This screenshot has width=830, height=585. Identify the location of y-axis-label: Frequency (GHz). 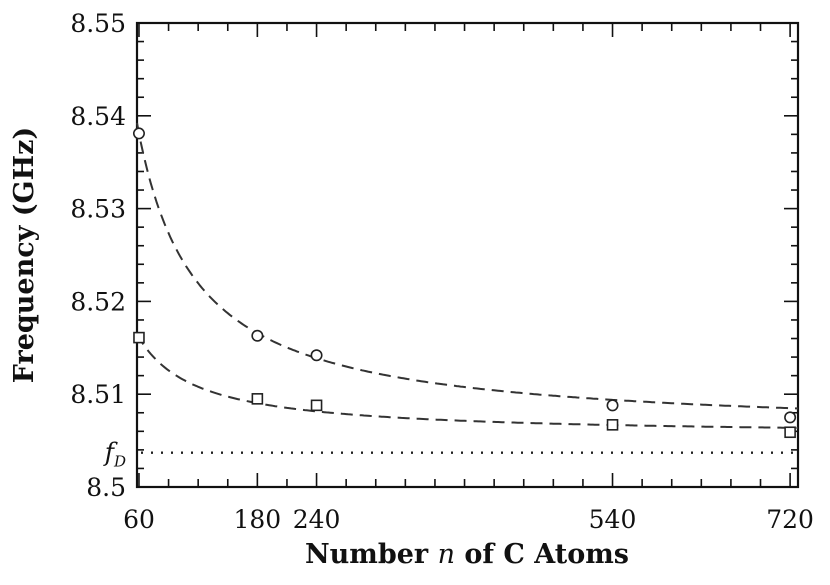
(24, 255).